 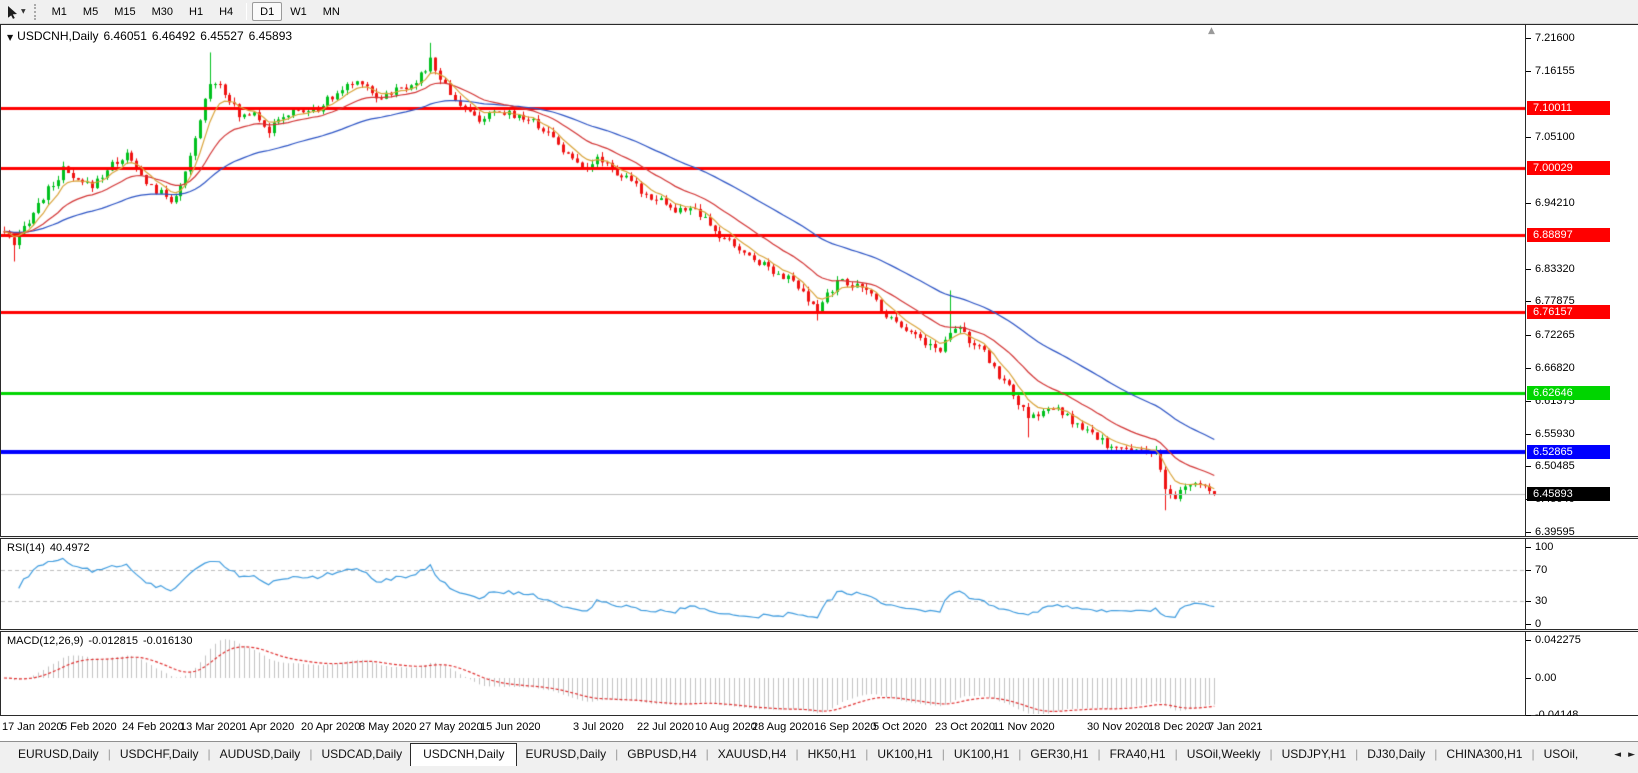 What do you see at coordinates (298, 12) in the screenshot?
I see `timeframe-button-w1: W1` at bounding box center [298, 12].